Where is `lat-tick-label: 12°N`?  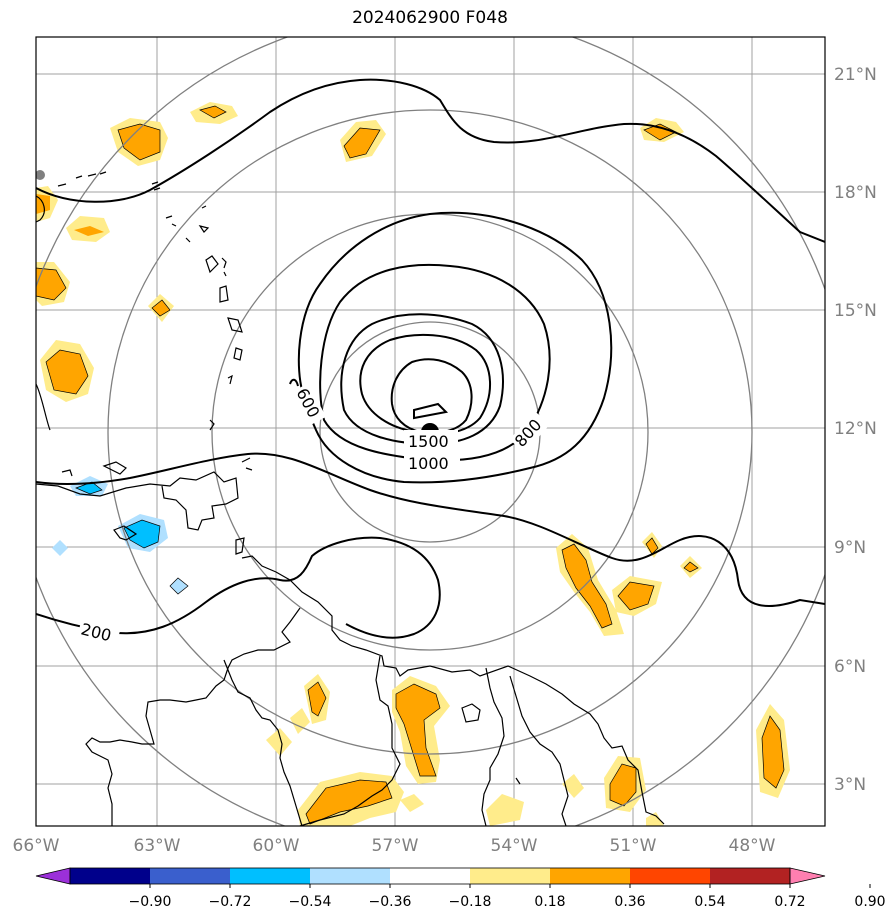
lat-tick-label: 12°N is located at coordinates (855, 429).